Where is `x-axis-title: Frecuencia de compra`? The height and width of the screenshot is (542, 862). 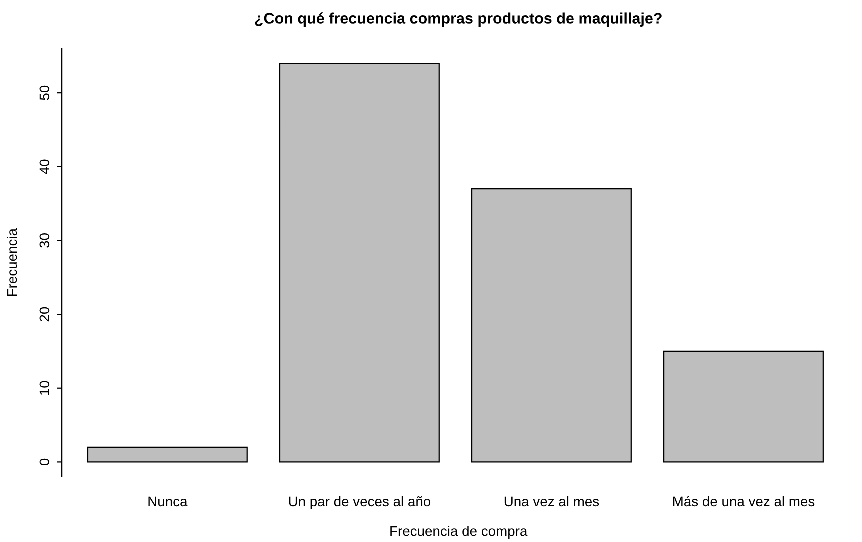 x-axis-title: Frecuencia de compra is located at coordinates (459, 532).